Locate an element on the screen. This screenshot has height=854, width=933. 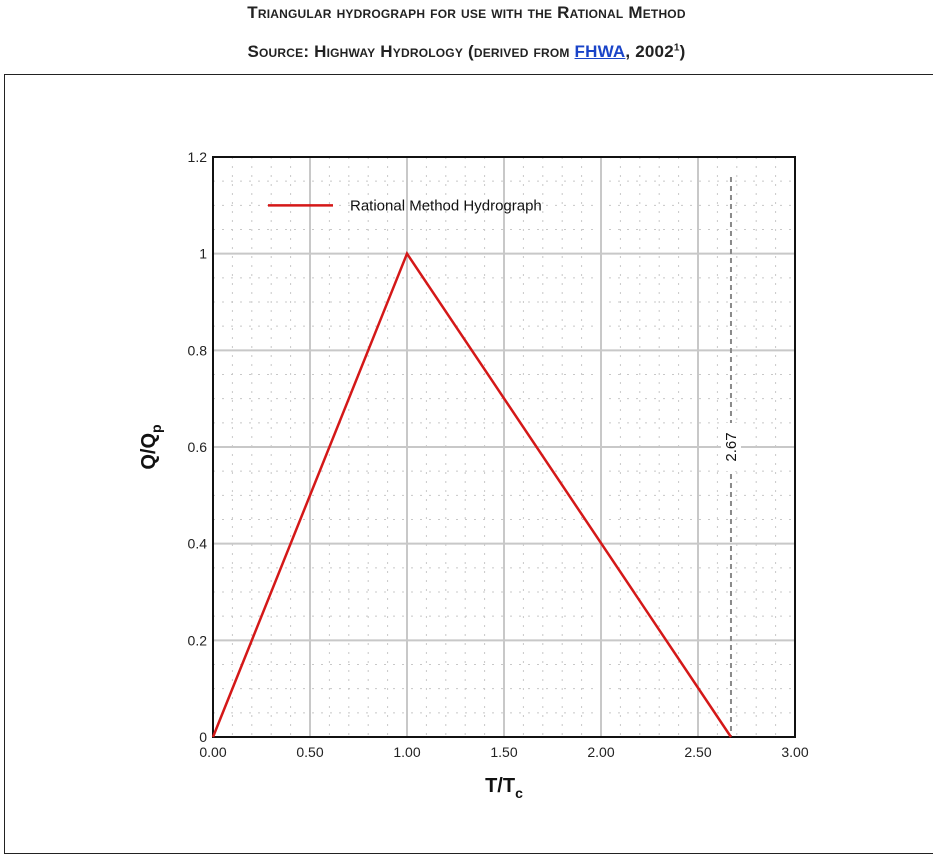
fhwa-link: FHWA is located at coordinates (600, 51).